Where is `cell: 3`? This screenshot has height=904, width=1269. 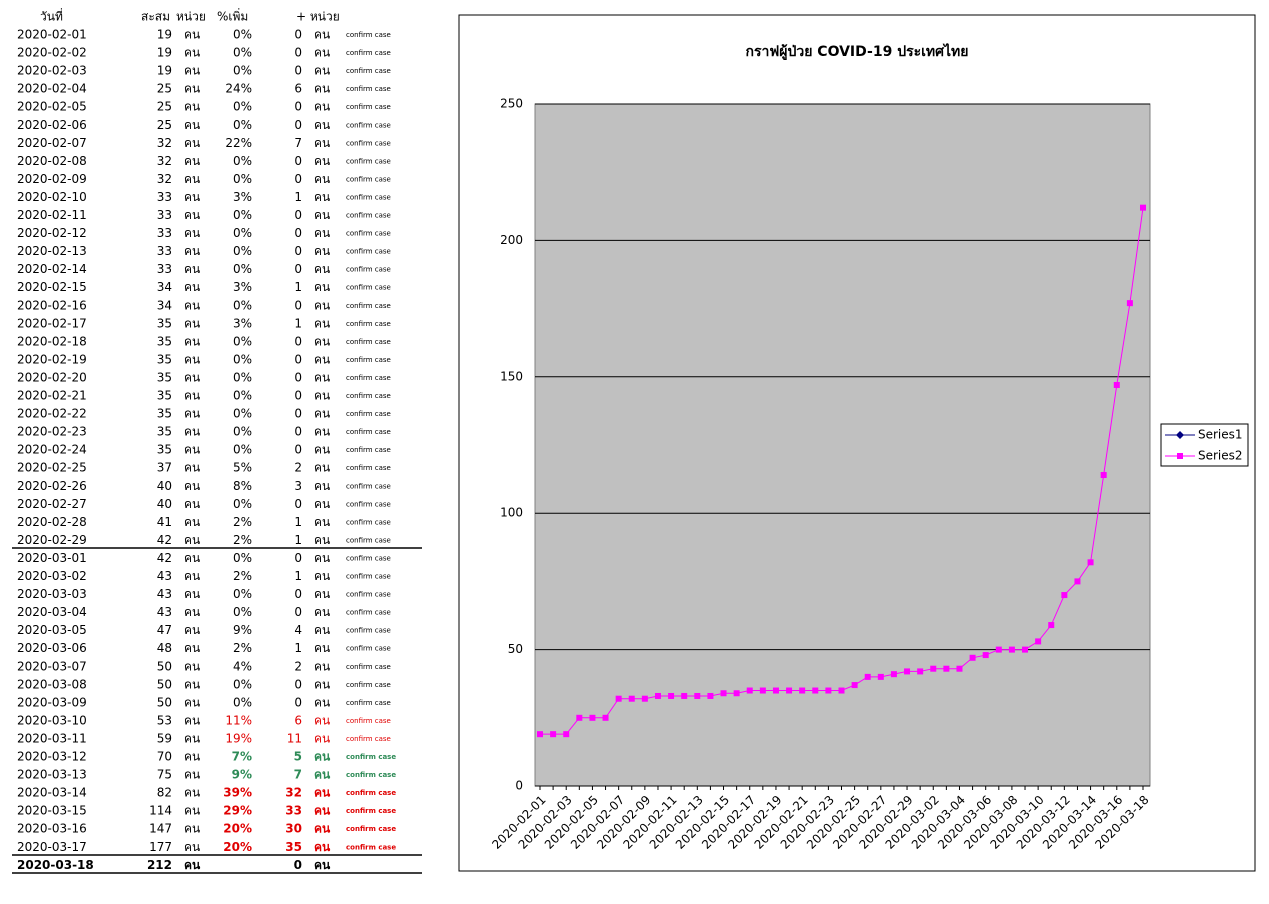 cell: 3 is located at coordinates (298, 486).